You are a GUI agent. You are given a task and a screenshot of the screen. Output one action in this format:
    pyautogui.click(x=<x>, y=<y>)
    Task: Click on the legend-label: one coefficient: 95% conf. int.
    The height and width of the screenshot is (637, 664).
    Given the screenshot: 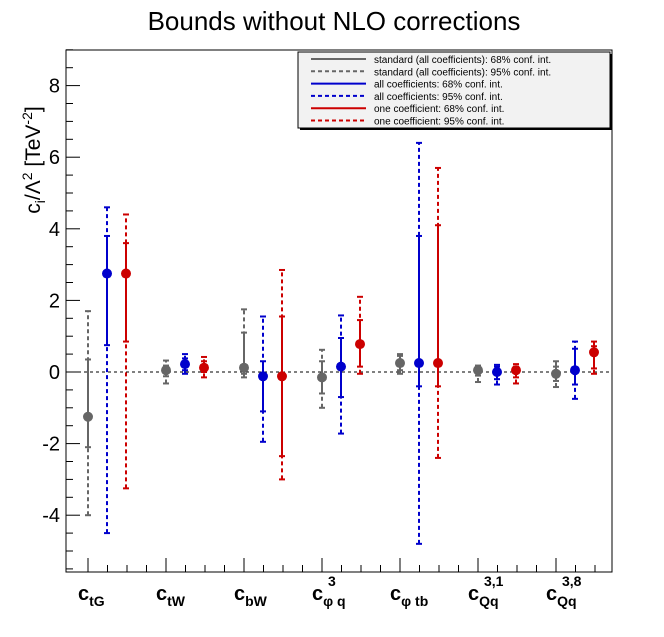 What is the action you would take?
    pyautogui.click(x=439, y=122)
    